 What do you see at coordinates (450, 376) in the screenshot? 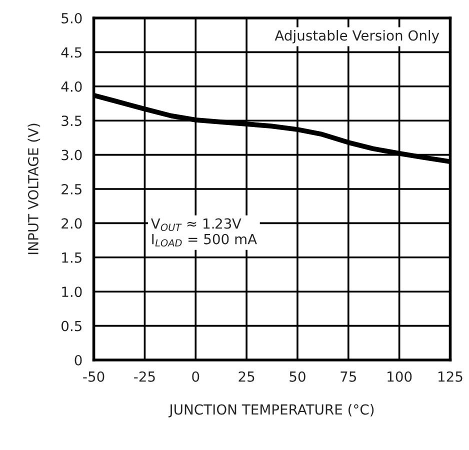
I see `x-tick-label: 125` at bounding box center [450, 376].